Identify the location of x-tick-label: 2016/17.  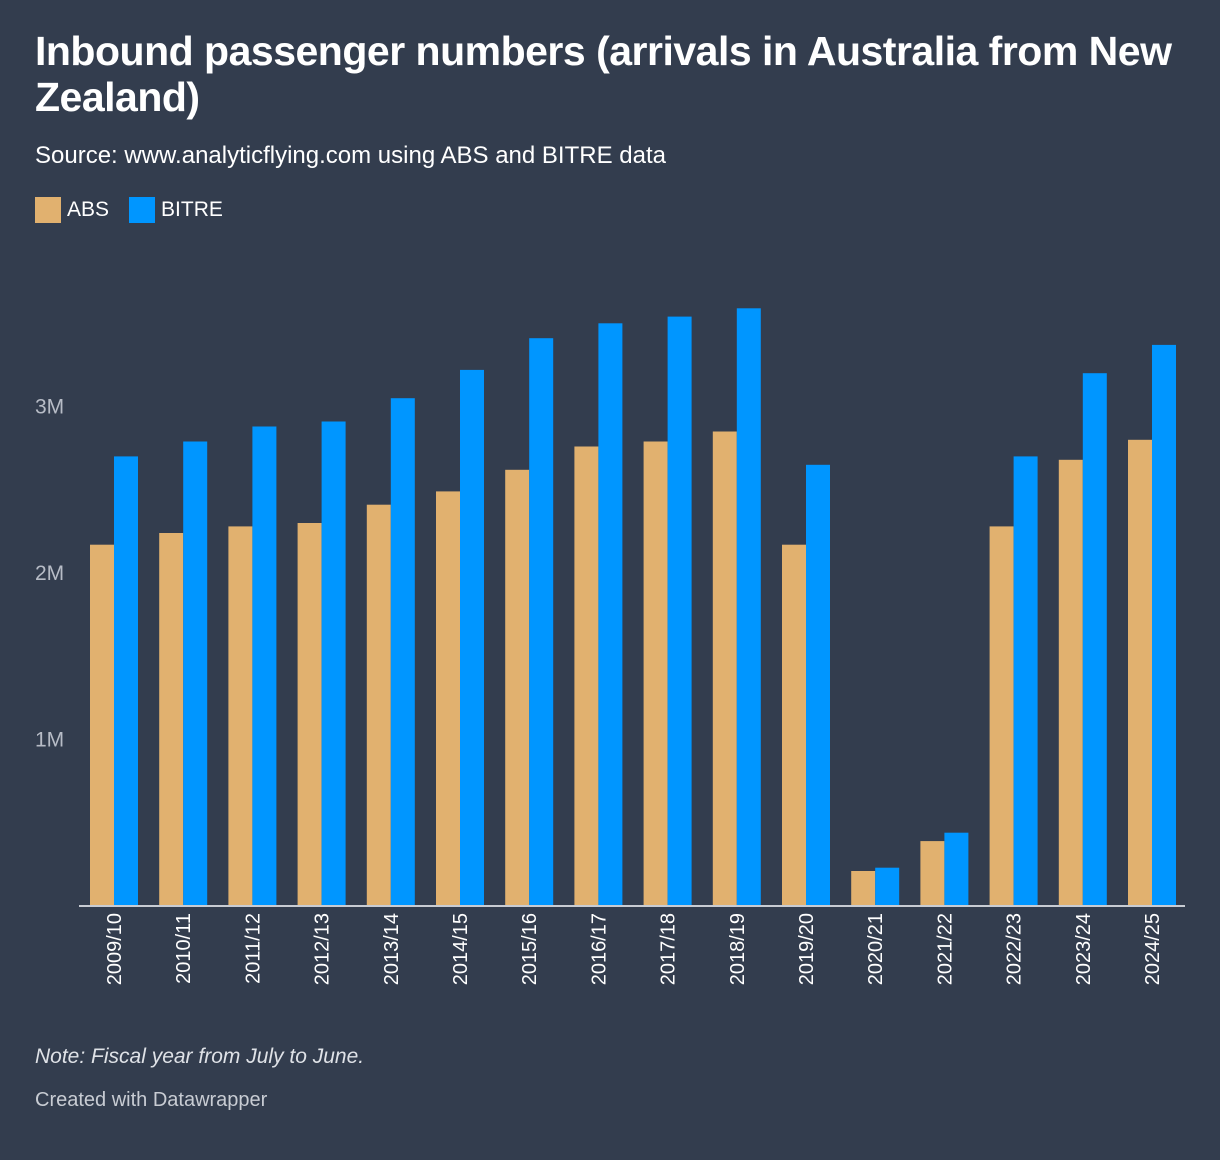
(599, 949).